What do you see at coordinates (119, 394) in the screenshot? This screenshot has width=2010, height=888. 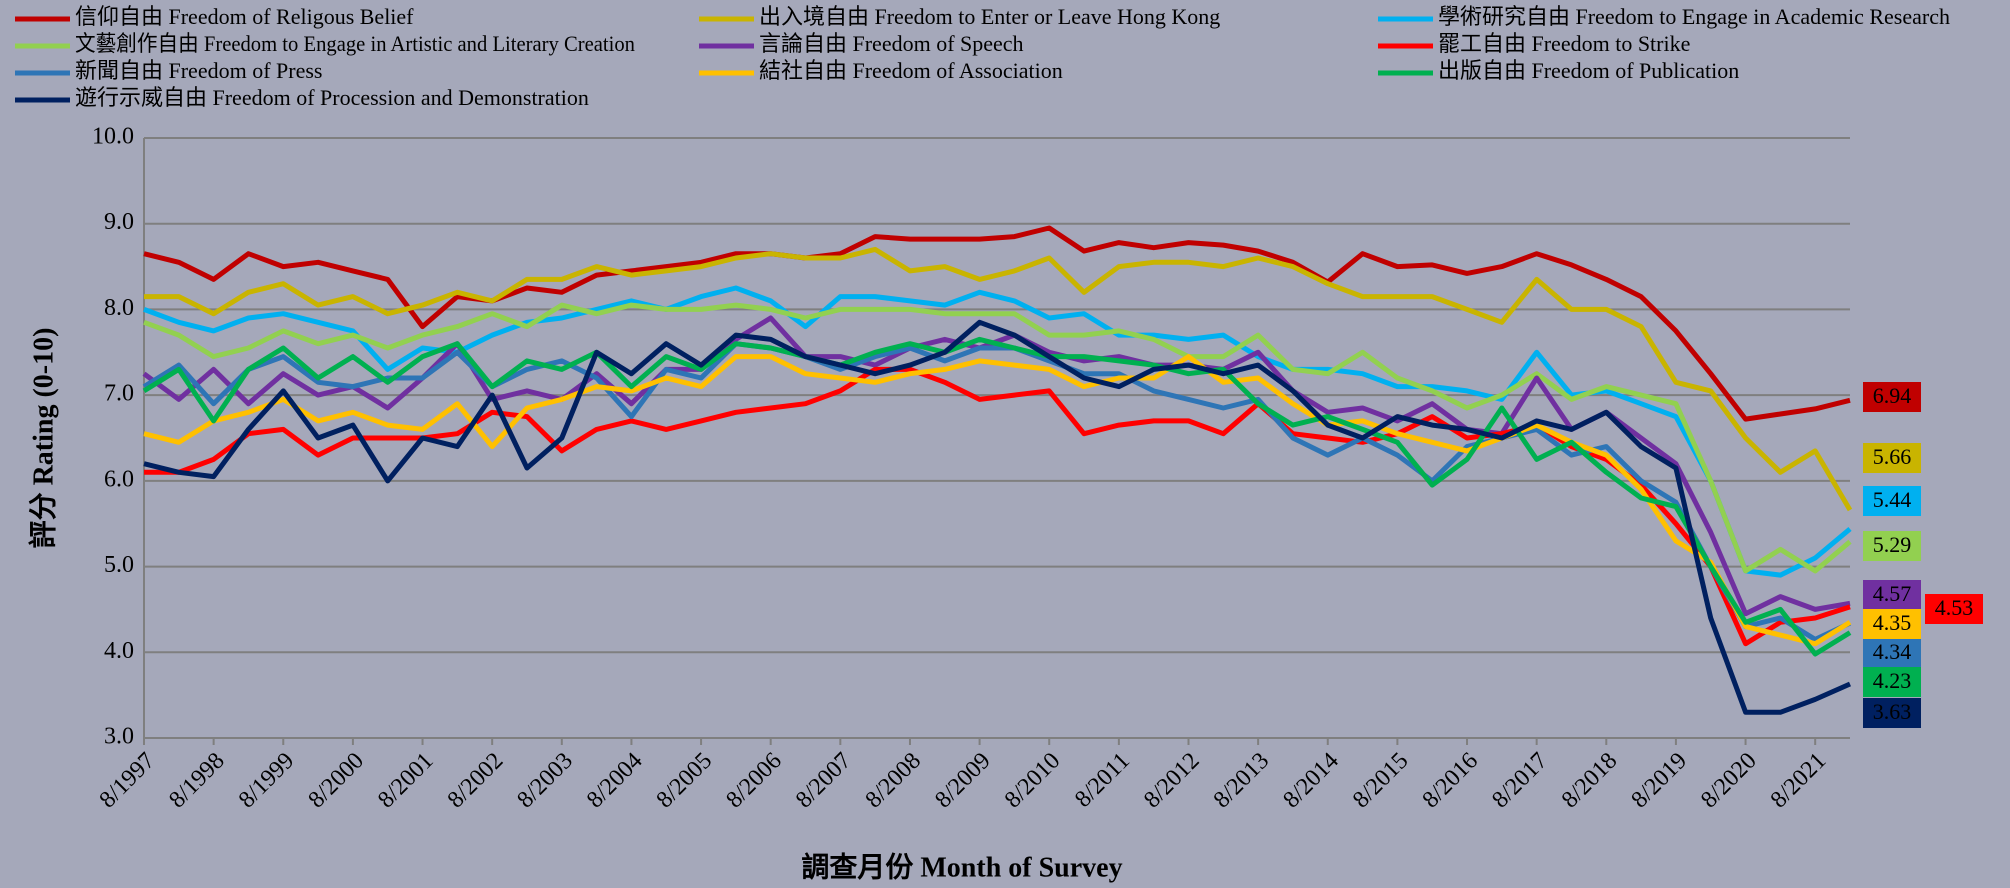 I see `y-tick-label: 7.0` at bounding box center [119, 394].